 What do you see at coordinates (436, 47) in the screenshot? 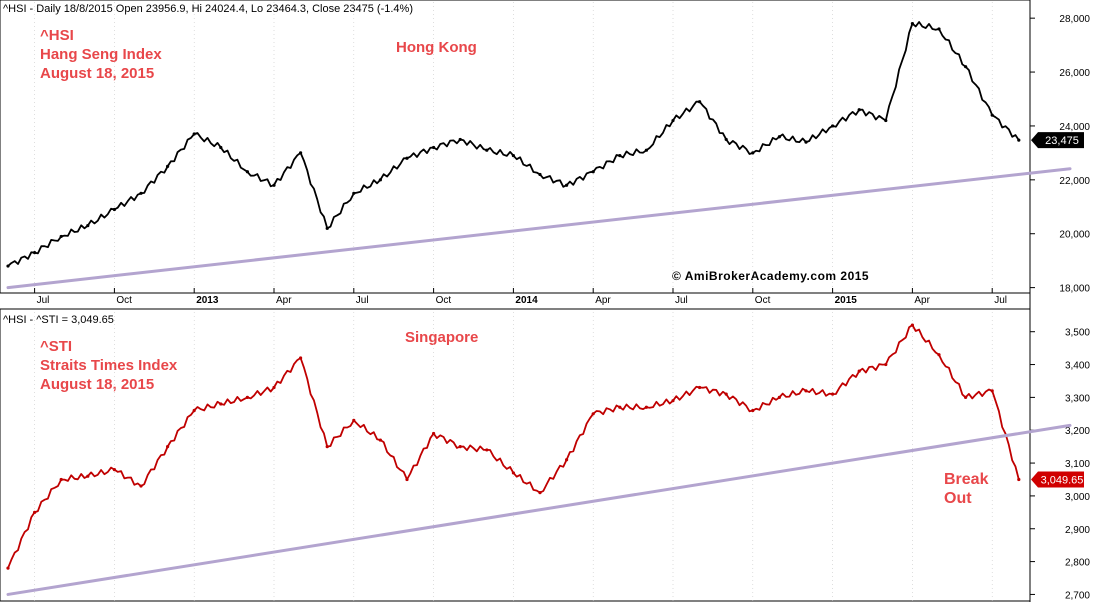
I see `hsi-center-label: Hong Kong` at bounding box center [436, 47].